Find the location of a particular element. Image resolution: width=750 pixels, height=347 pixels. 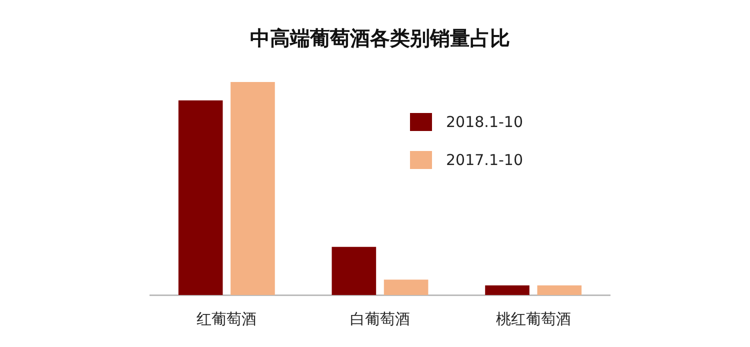

x-tick-label: 红葡萄酒 is located at coordinates (226, 319).